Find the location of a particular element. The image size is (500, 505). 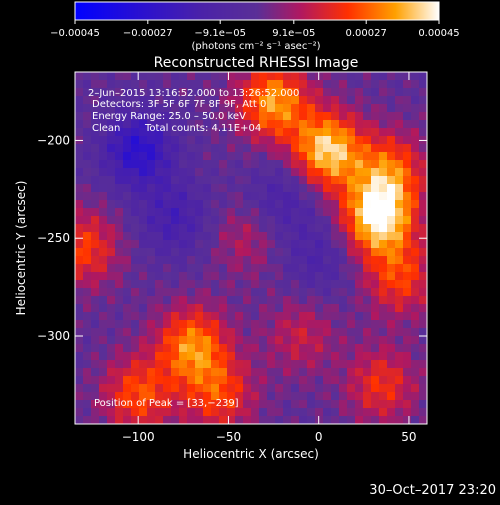

colorbar-units-label: (photons cm⁻² s⁻¹ asec⁻²) is located at coordinates (255, 46).